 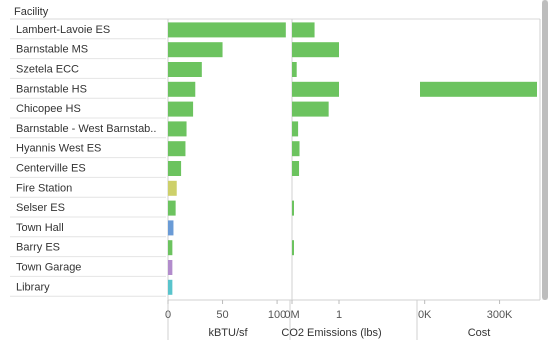 What do you see at coordinates (63, 30) in the screenshot?
I see `facility-label: Lambert-Lavoie ES` at bounding box center [63, 30].